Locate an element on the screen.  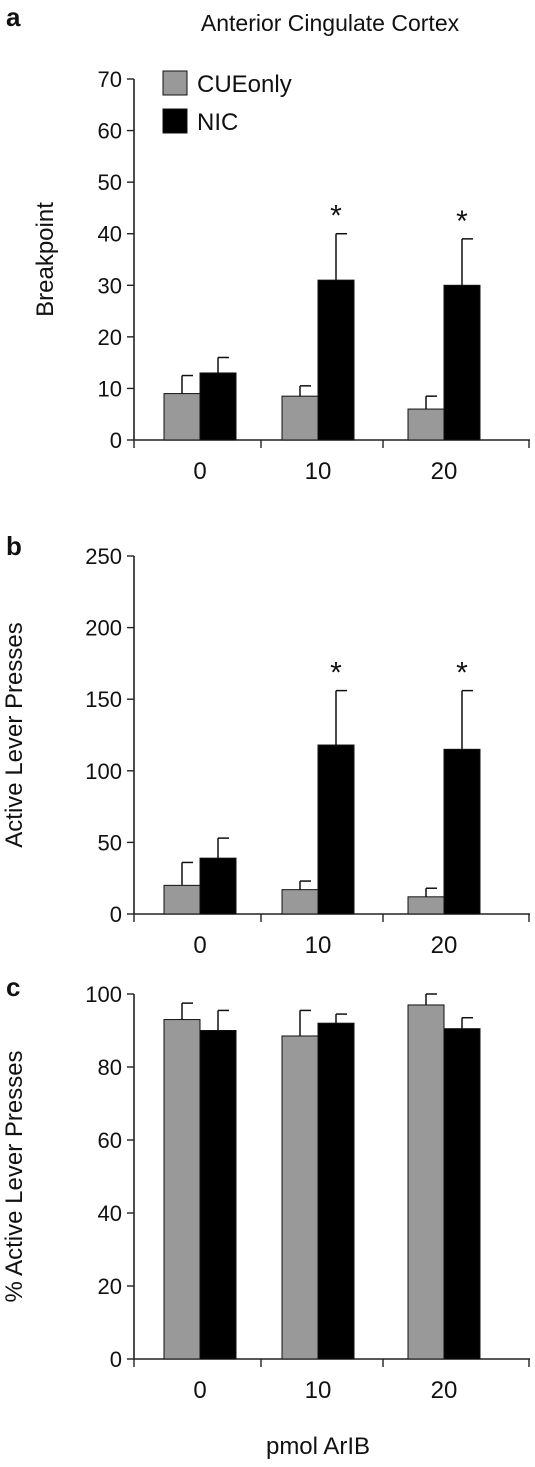
y-axis-label: % Active Lever Presses is located at coordinates (14, 1176).